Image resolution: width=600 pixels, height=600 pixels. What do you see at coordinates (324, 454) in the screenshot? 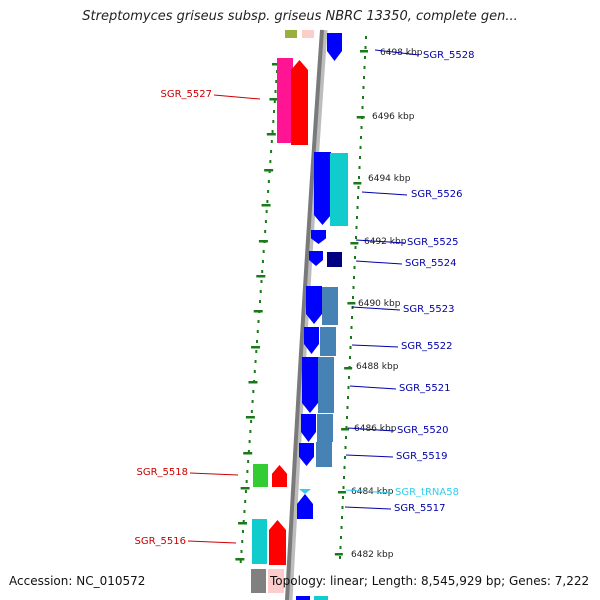
I see `feature-sgr5519-b` at bounding box center [324, 454].